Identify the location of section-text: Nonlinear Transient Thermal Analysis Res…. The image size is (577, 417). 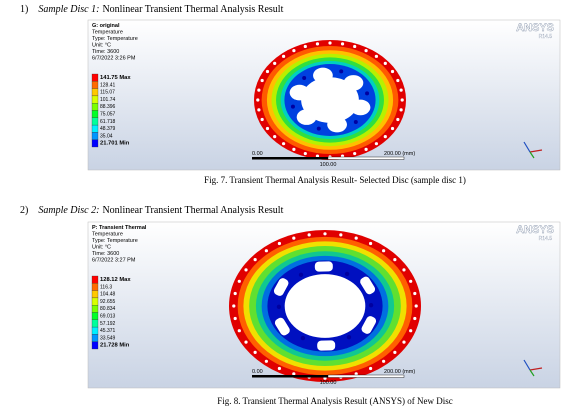
(192, 210).